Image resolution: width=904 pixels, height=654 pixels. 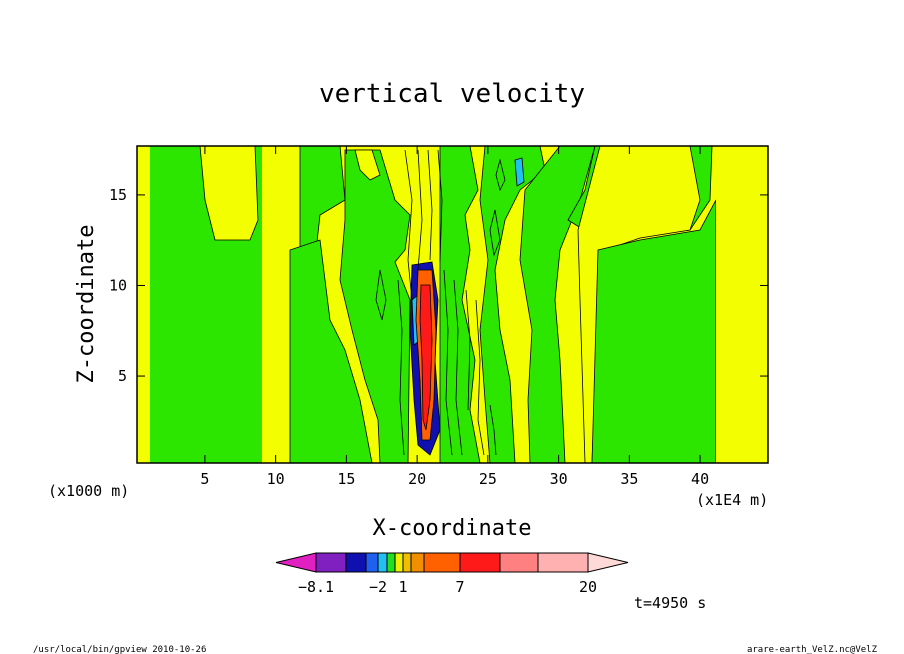 What do you see at coordinates (447, 587) in the screenshot?
I see `colorbar-labels: −8.1 −2 1 7 20` at bounding box center [447, 587].